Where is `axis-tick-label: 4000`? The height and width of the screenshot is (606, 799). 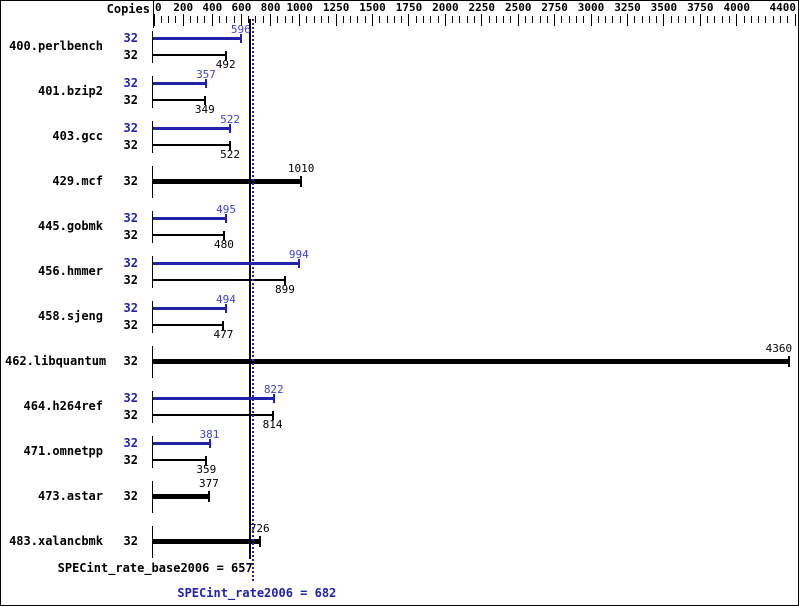
axis-tick-label: 4000 is located at coordinates (736, 7).